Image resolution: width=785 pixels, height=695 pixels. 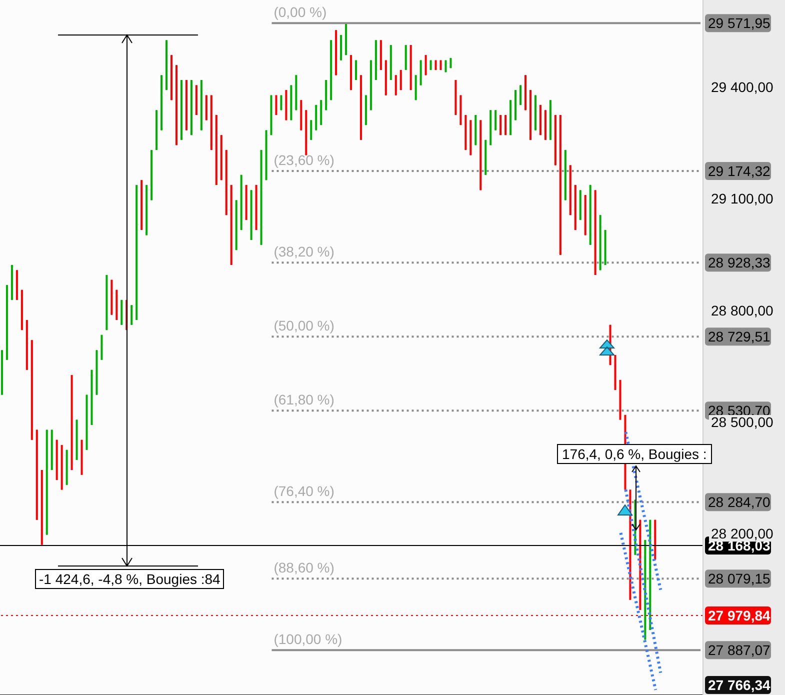 What do you see at coordinates (300, 12) in the screenshot?
I see `annotation: (0,00 %)` at bounding box center [300, 12].